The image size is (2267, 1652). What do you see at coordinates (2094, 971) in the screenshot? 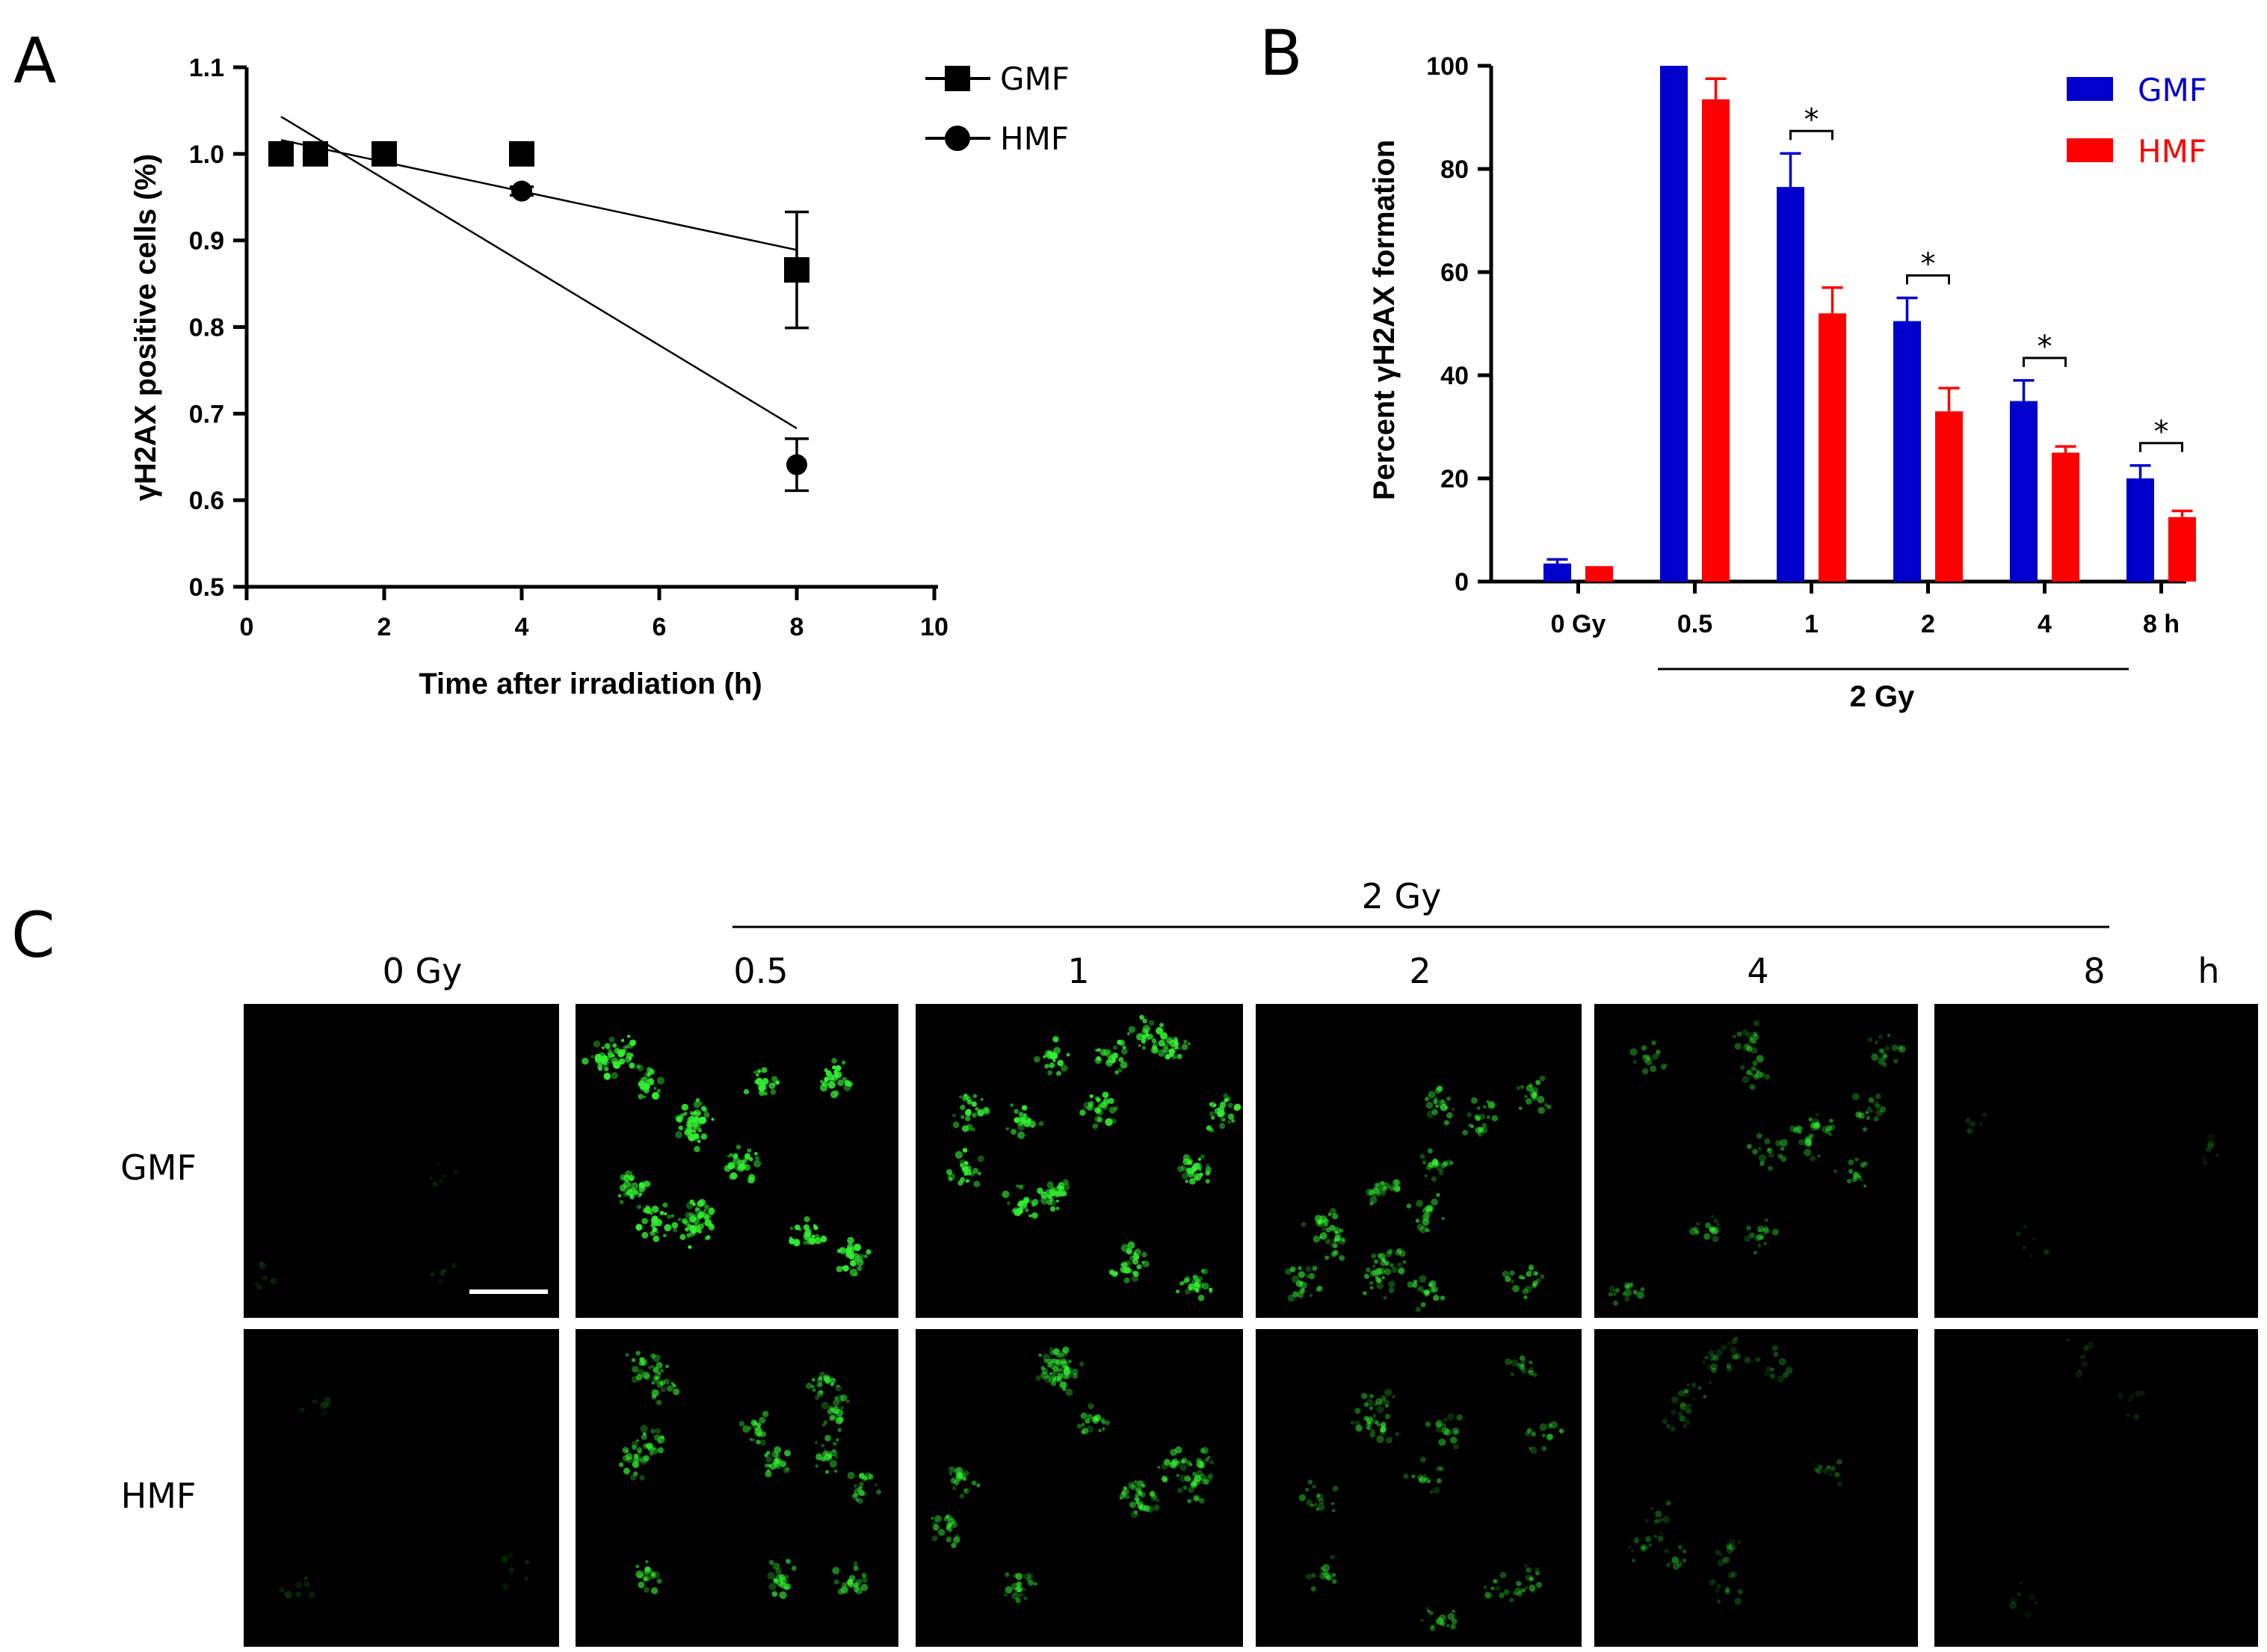
I see `panel-c-col-8: 8` at bounding box center [2094, 971].